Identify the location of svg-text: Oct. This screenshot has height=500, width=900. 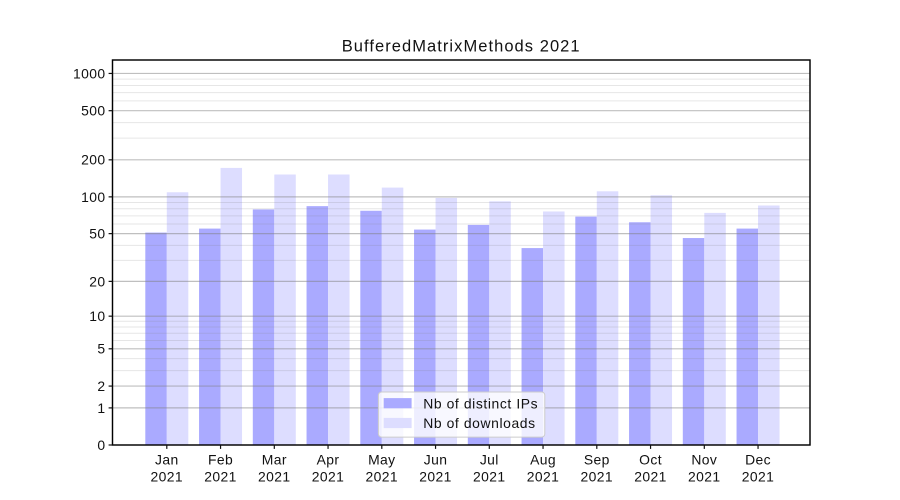
(650, 460).